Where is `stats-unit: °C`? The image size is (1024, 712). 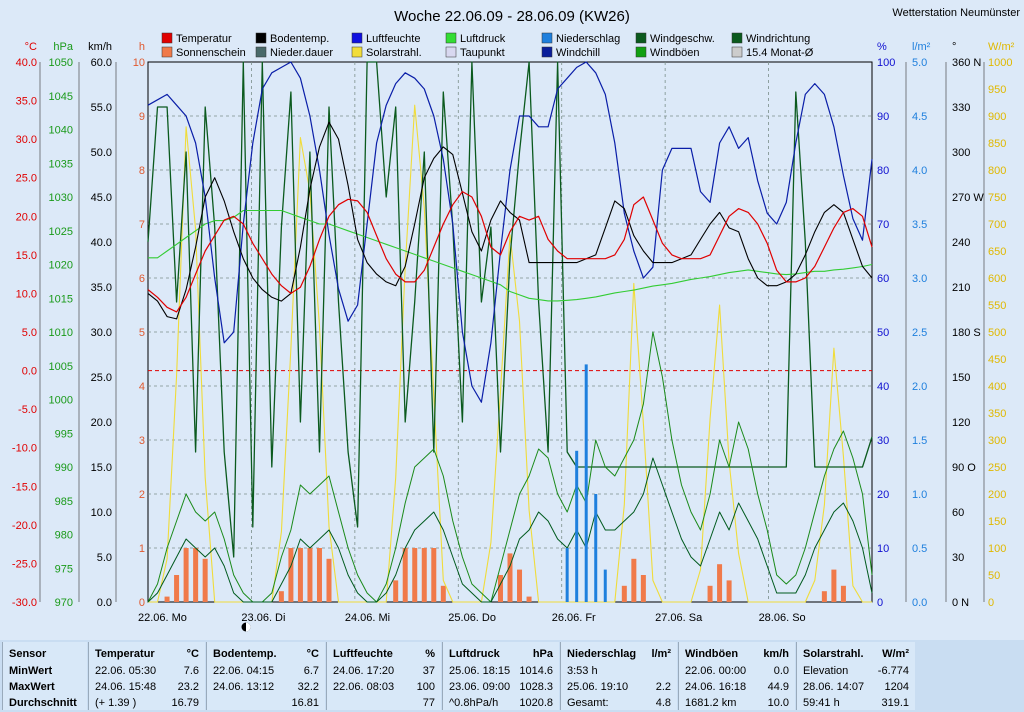
stats-unit: °C is located at coordinates (312, 654).